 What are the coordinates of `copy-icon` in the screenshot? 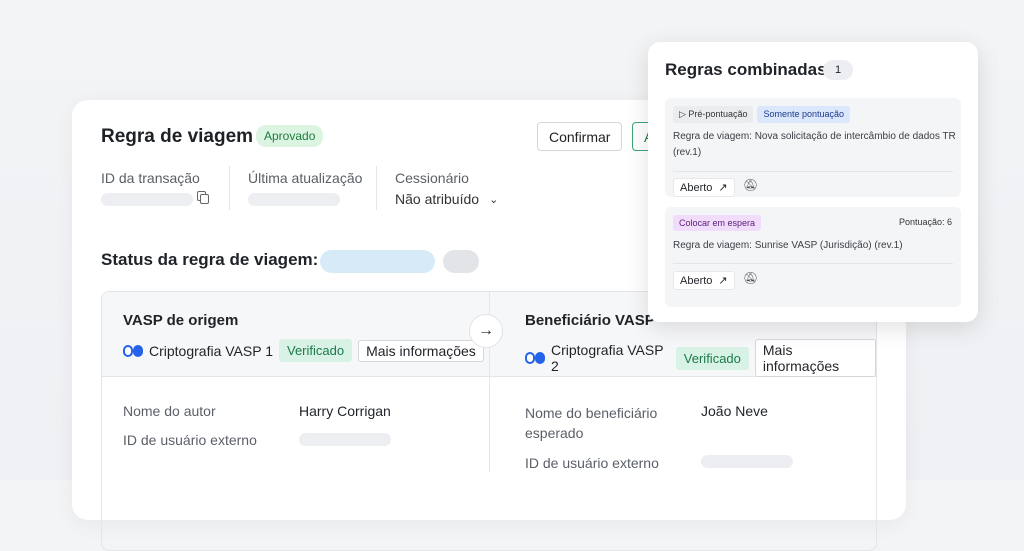 It's located at (203, 198).